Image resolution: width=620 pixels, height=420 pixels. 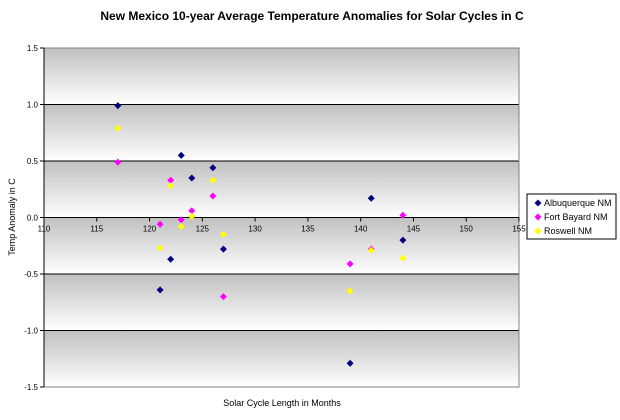 I want to click on x-tick-label: 120, so click(x=150, y=229).